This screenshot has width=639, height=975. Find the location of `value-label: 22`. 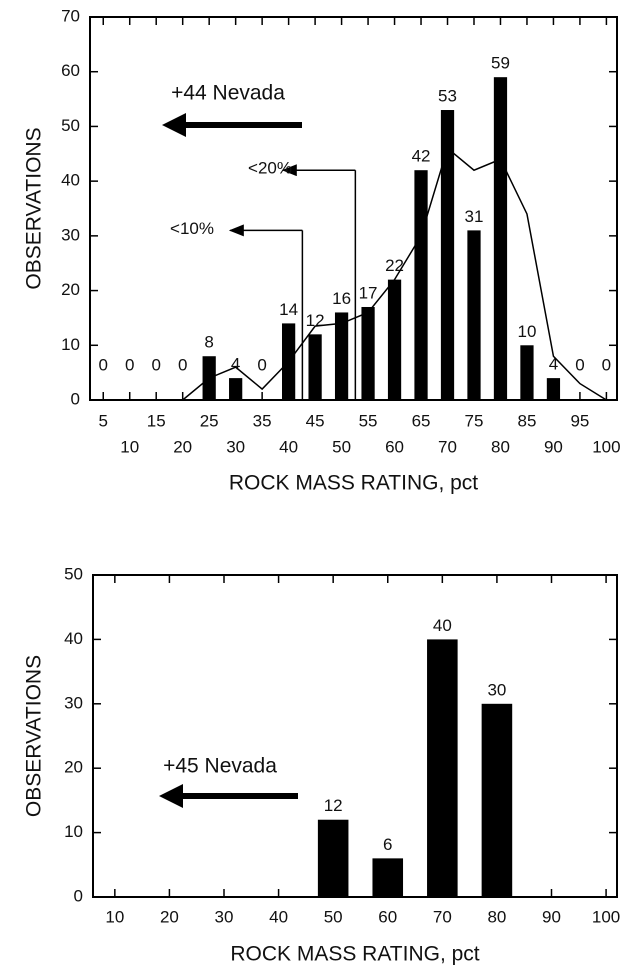

value-label: 22 is located at coordinates (394, 265).